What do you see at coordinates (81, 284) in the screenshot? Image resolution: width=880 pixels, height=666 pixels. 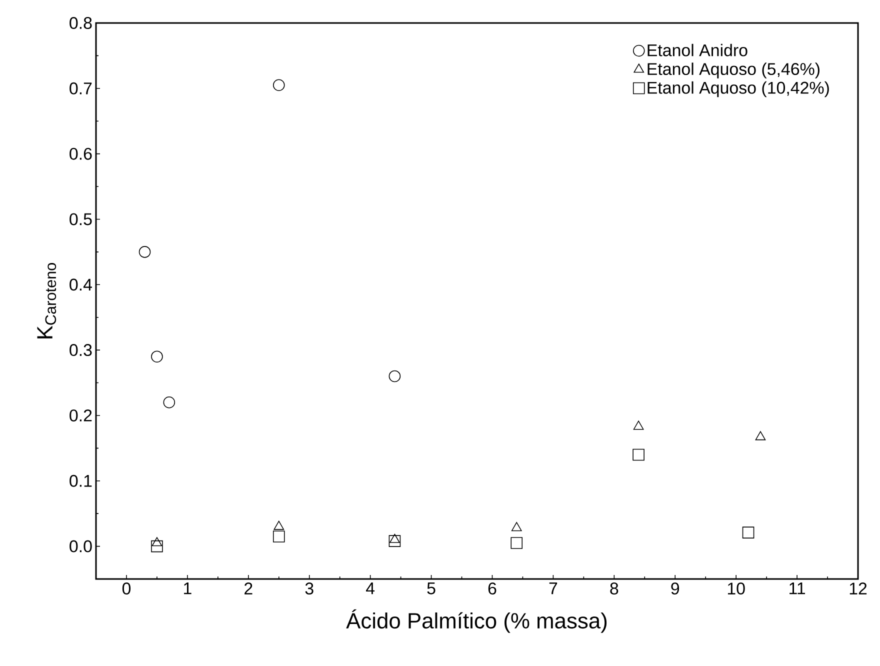 I see `y-tick-label: 0.4` at bounding box center [81, 284].